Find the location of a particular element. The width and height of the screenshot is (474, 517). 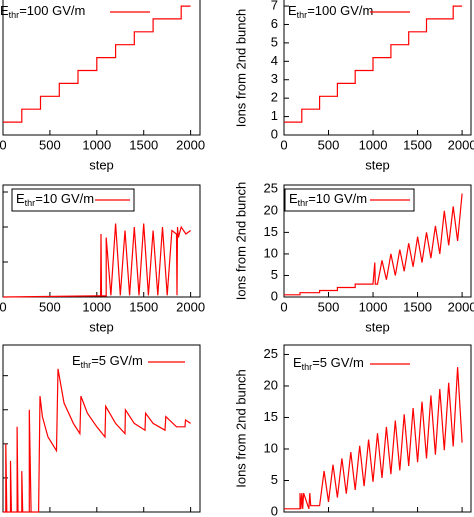

y-tick-label: 7 is located at coordinates (274, 6).